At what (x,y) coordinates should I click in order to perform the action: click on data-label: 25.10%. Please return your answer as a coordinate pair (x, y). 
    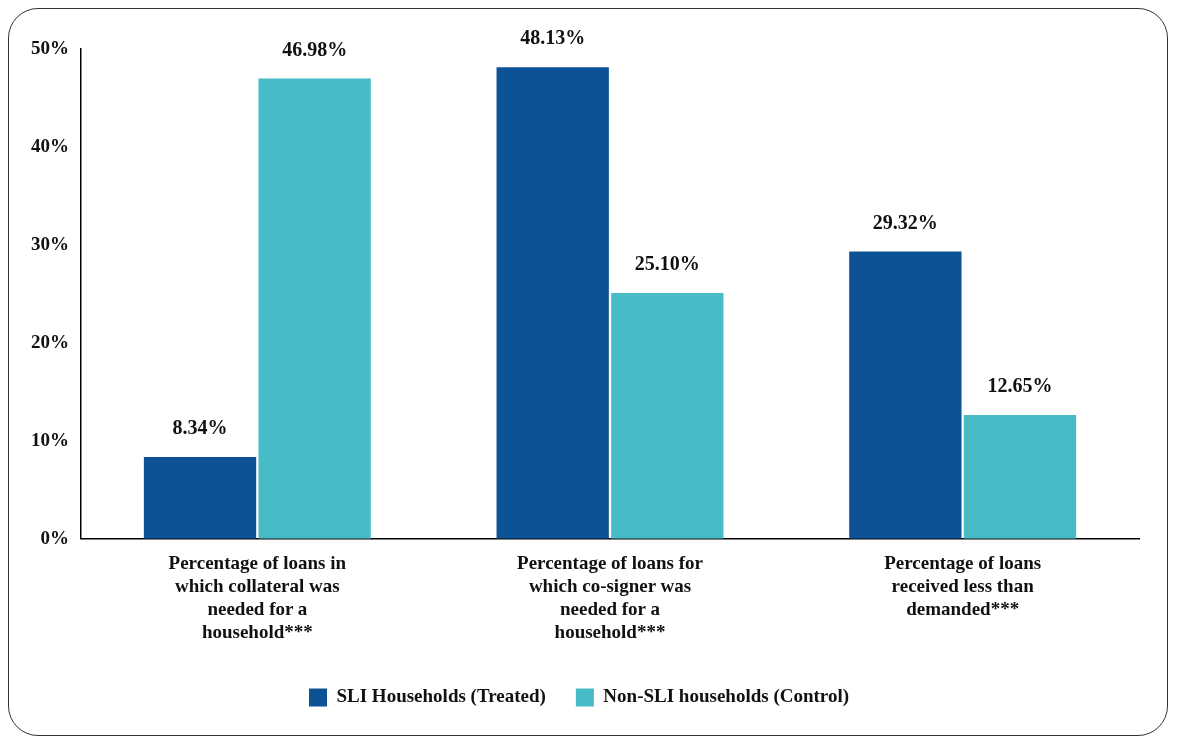
    Looking at the image, I should click on (667, 263).